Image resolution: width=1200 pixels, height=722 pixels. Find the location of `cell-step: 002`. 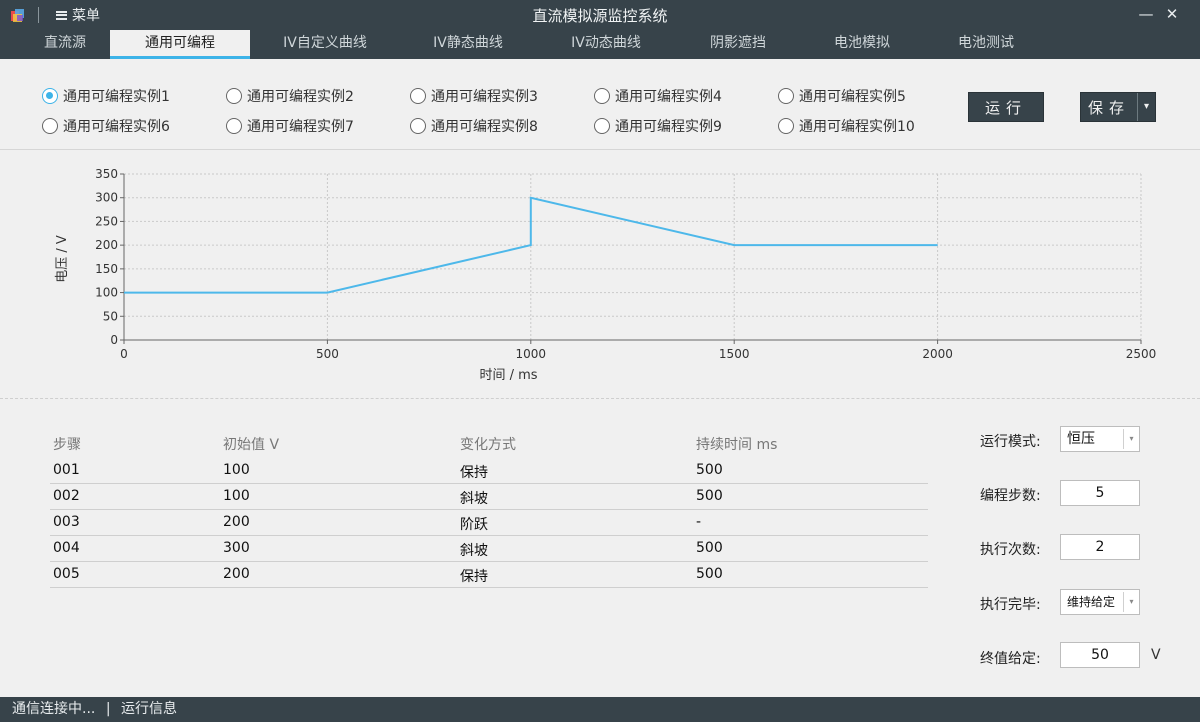

cell-step: 002 is located at coordinates (66, 496).